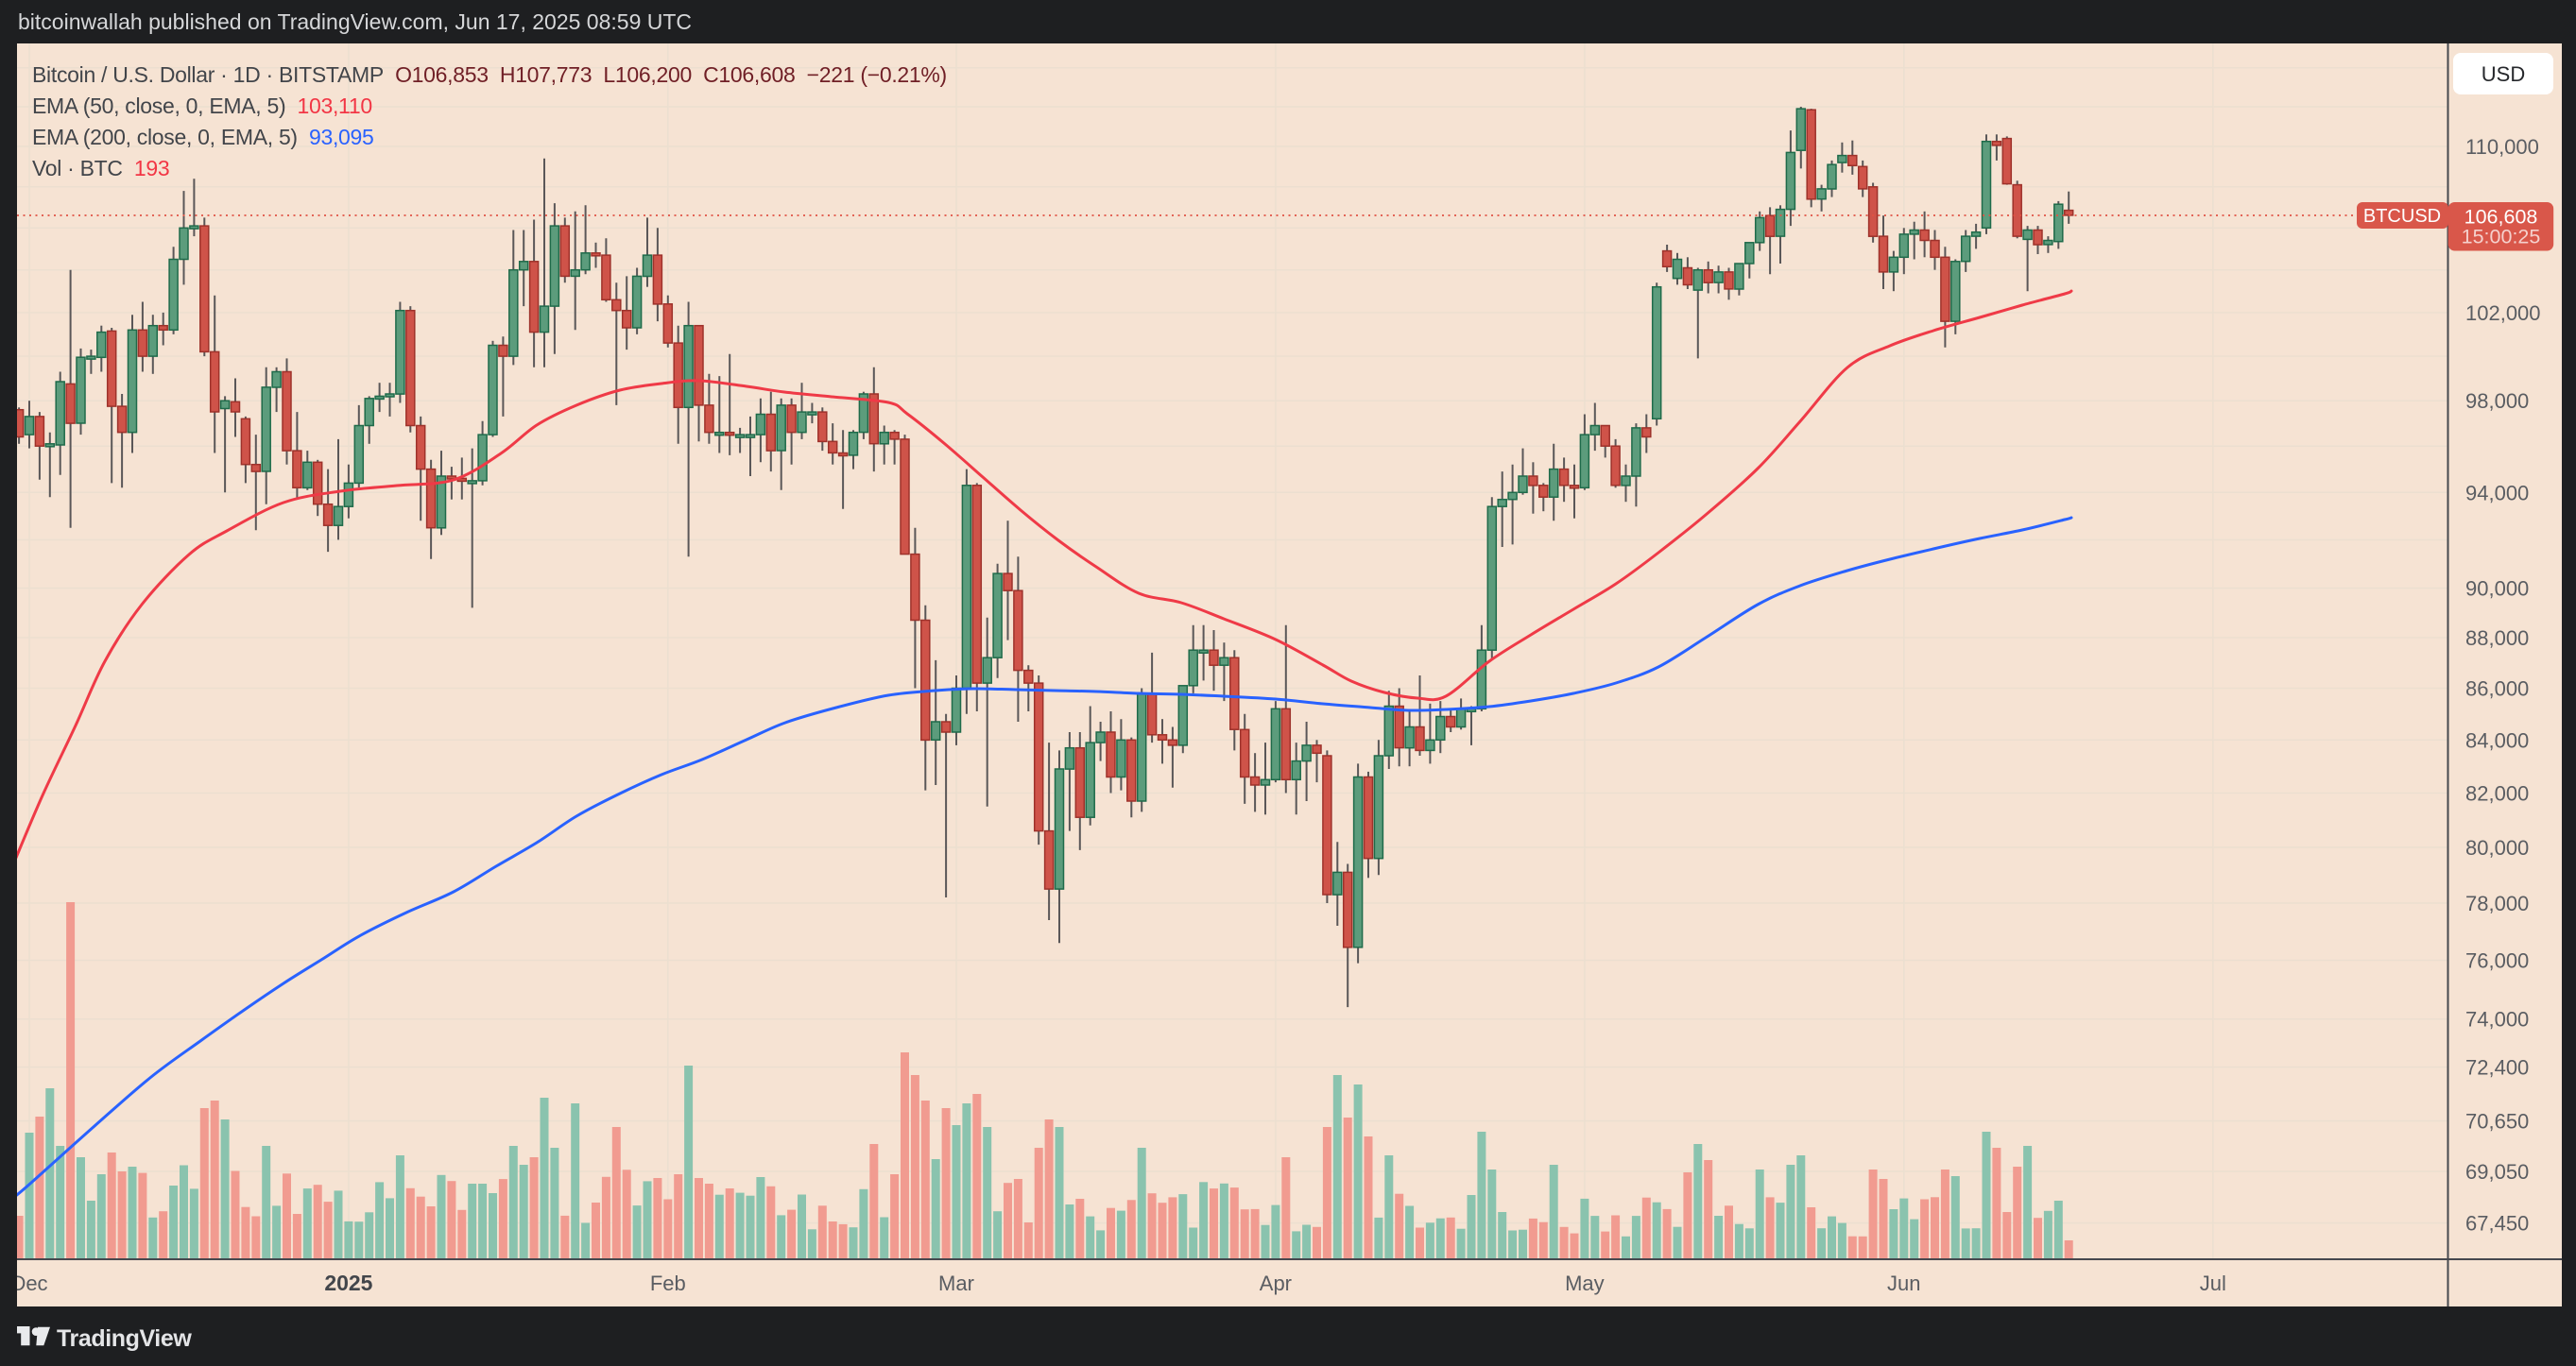 Image resolution: width=2576 pixels, height=1366 pixels. I want to click on svg-text: 90,000, so click(2497, 589).